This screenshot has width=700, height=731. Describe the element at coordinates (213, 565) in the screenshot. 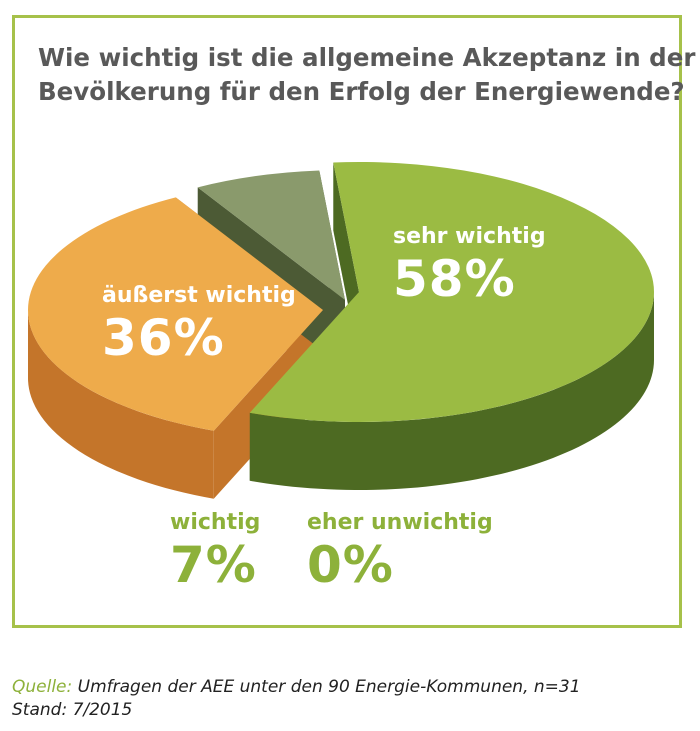

I see `slice-value-wichtig: 7%` at that location.